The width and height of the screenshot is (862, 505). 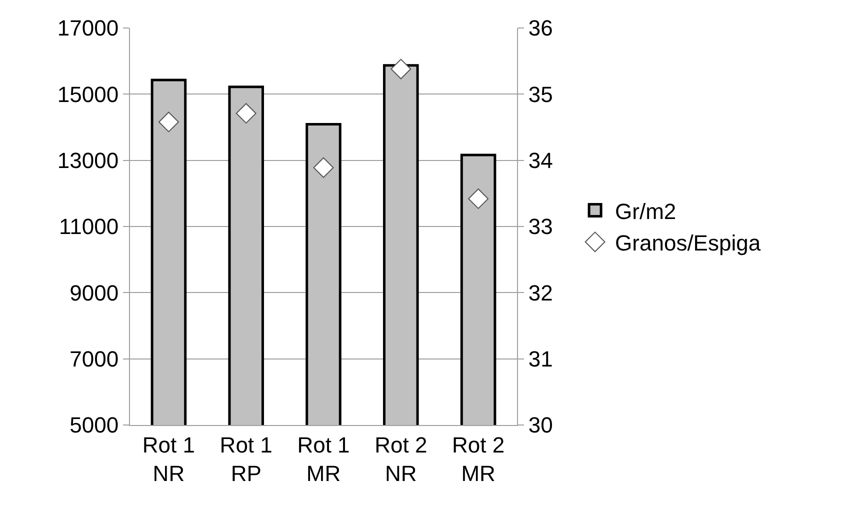 I want to click on y2-tick-label: 35, so click(x=540, y=94).